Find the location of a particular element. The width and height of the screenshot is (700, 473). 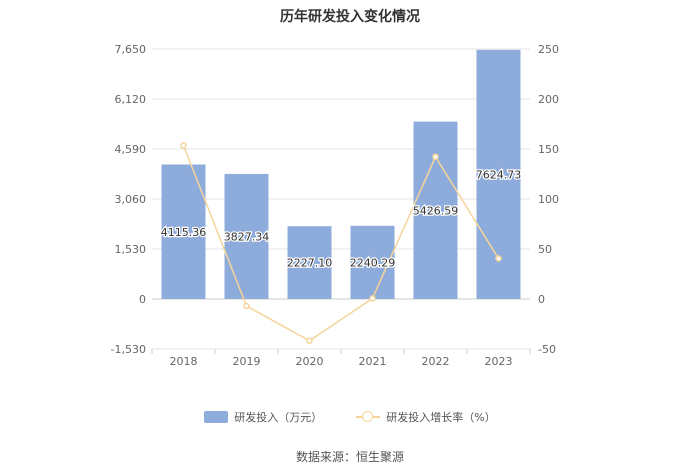

y-left-tick-label: 1,530 is located at coordinates (131, 249).